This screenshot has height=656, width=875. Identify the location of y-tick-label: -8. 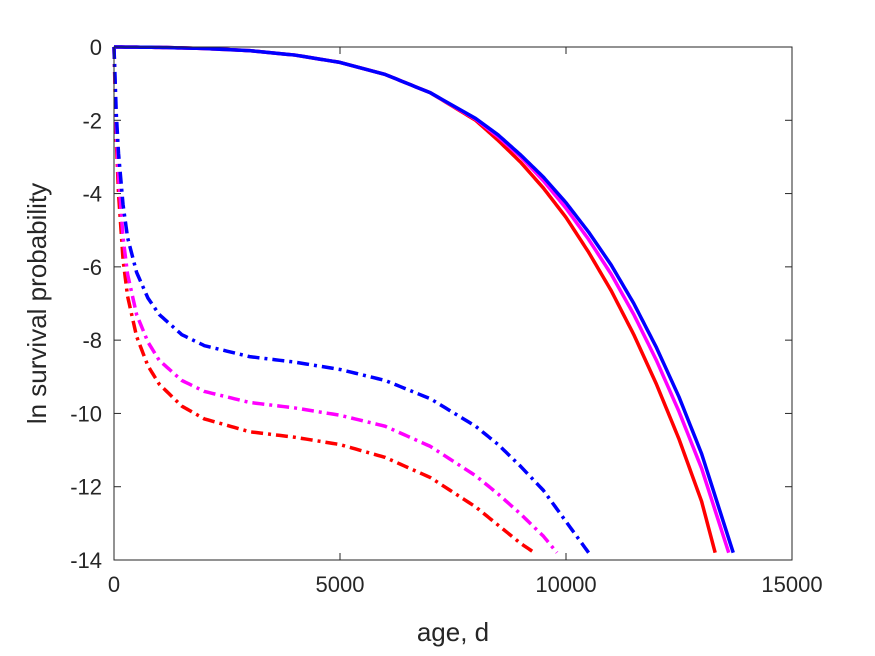
(92, 340).